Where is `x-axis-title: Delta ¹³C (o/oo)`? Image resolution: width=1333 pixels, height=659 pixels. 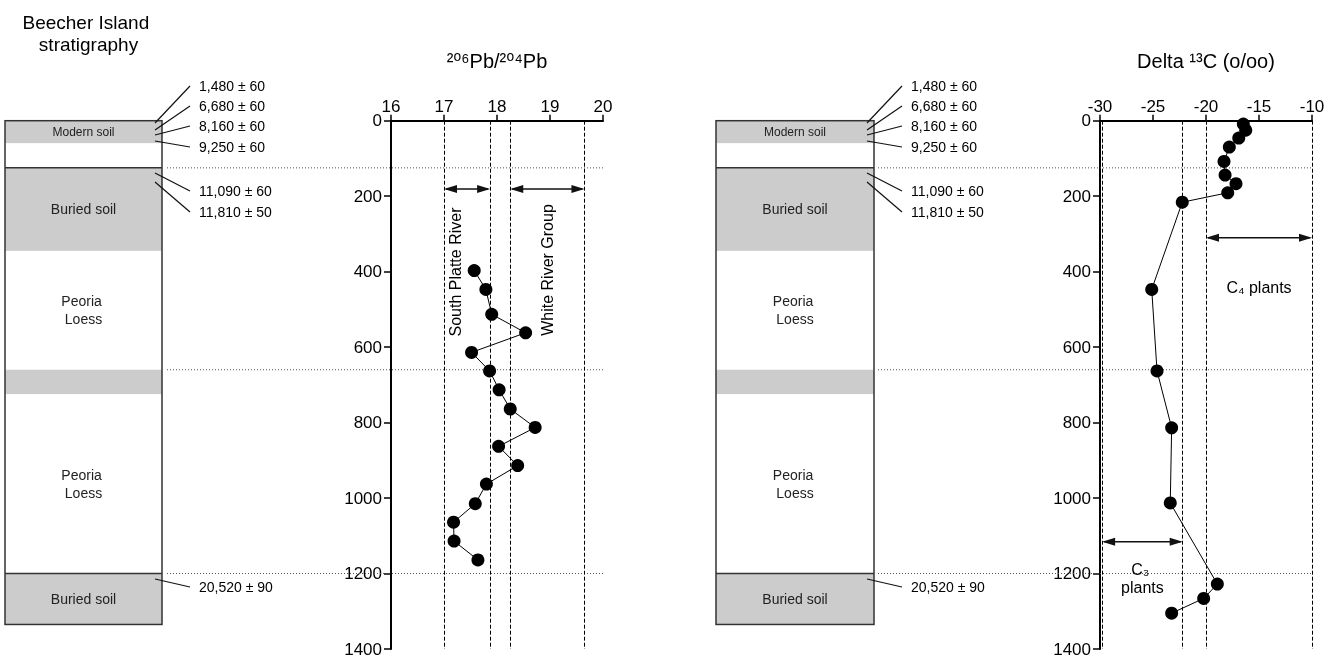 x-axis-title: Delta ¹³C (o/oo) is located at coordinates (1206, 60).